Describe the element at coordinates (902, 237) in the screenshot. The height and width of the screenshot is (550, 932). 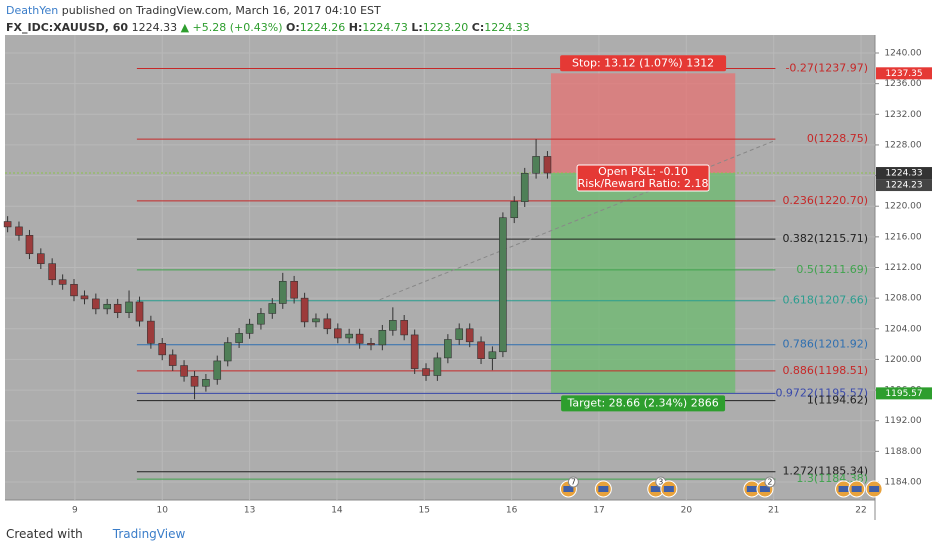
I see `y-tick-label: 1216.00` at that location.